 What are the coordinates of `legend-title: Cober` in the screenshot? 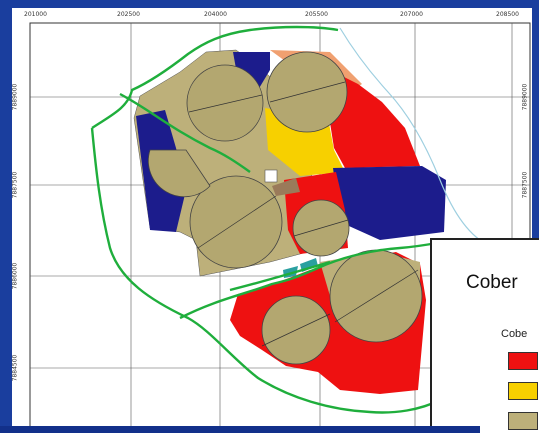 It's located at (492, 282).